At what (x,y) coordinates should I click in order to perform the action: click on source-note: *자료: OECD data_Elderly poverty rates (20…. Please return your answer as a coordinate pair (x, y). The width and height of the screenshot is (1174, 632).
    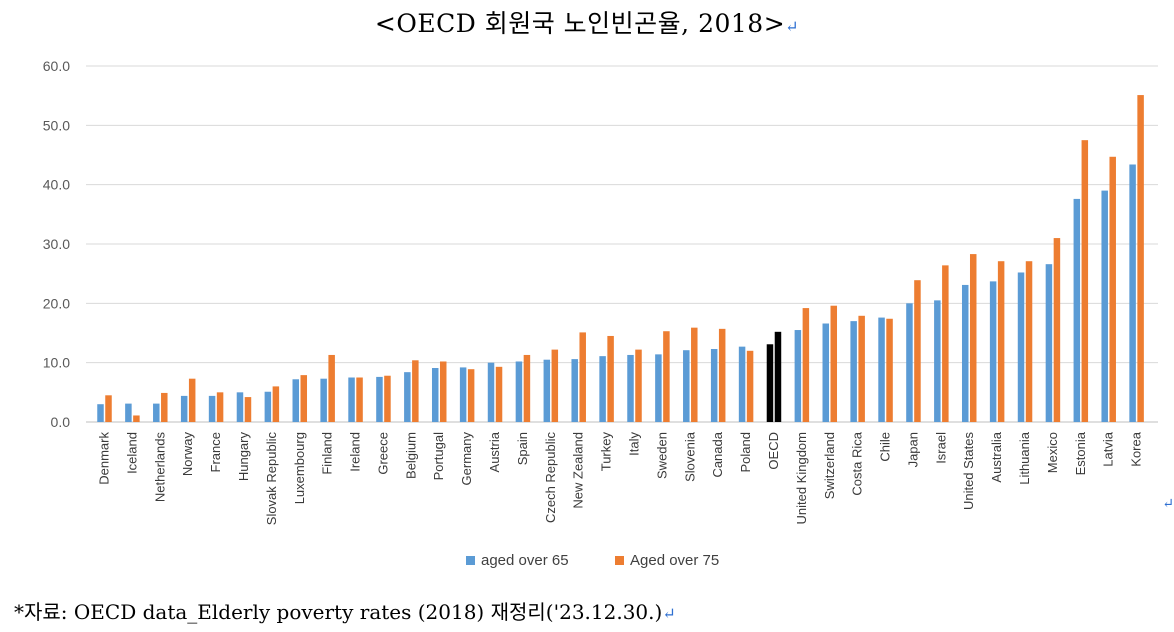
    Looking at the image, I should click on (345, 612).